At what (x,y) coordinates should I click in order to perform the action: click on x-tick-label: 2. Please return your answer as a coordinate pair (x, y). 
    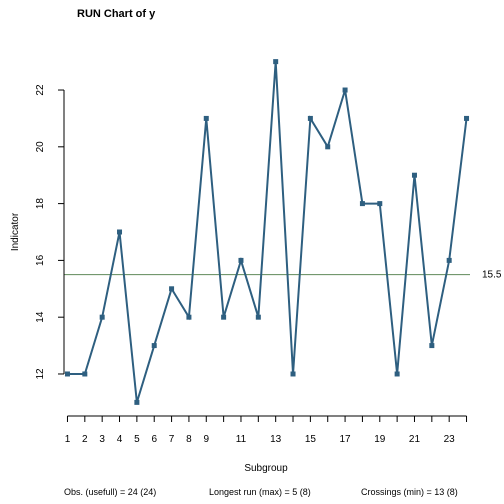
    Looking at the image, I should click on (85, 439).